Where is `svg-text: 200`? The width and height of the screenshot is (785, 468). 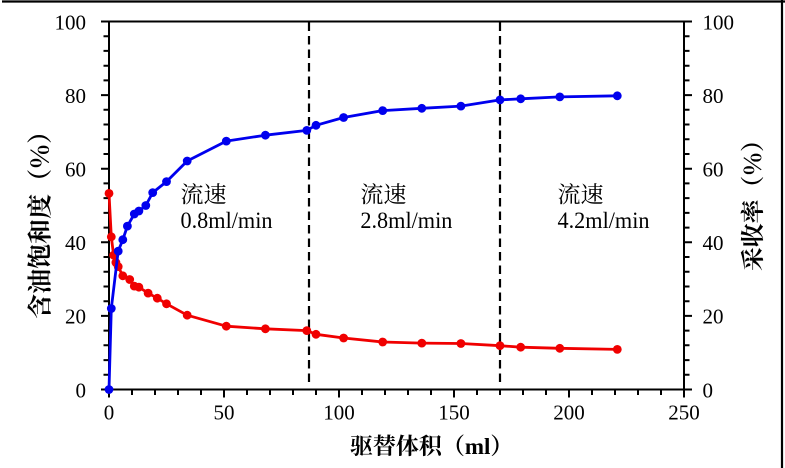
svg-text: 200 is located at coordinates (569, 413).